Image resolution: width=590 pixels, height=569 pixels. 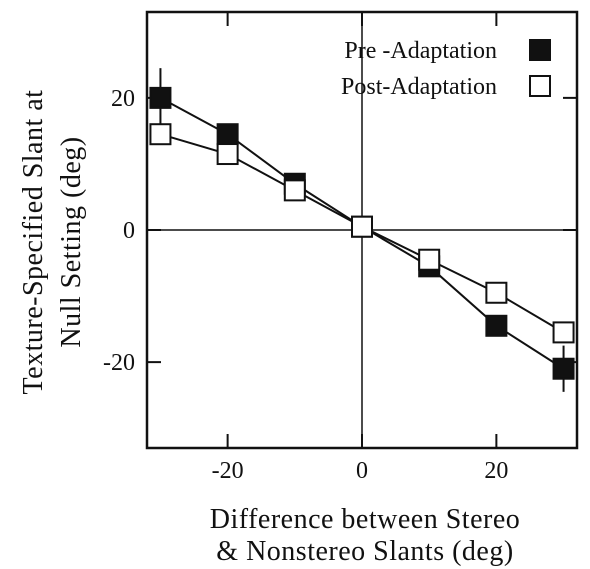 I want to click on x-tick-label: 0, so click(x=362, y=471).